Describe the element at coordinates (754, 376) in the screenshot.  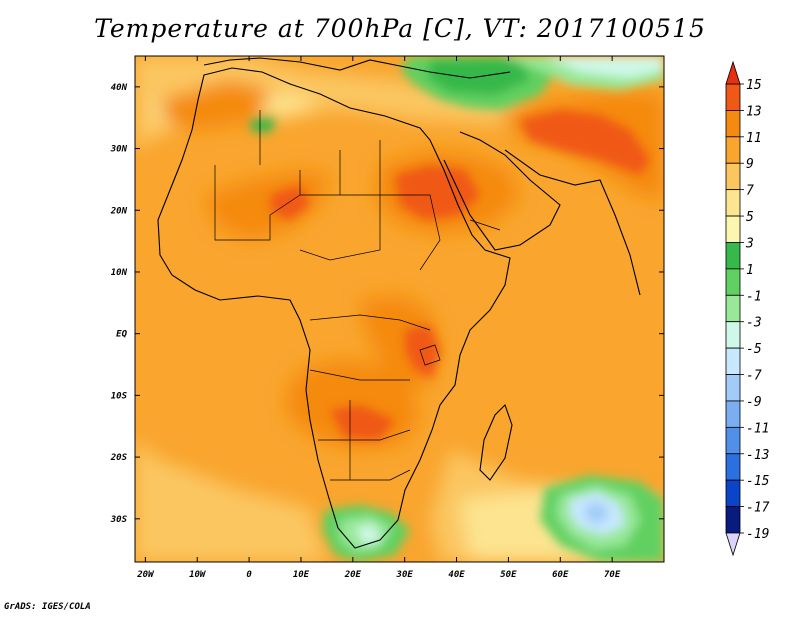
I see `colorbar-label: -7` at that location.